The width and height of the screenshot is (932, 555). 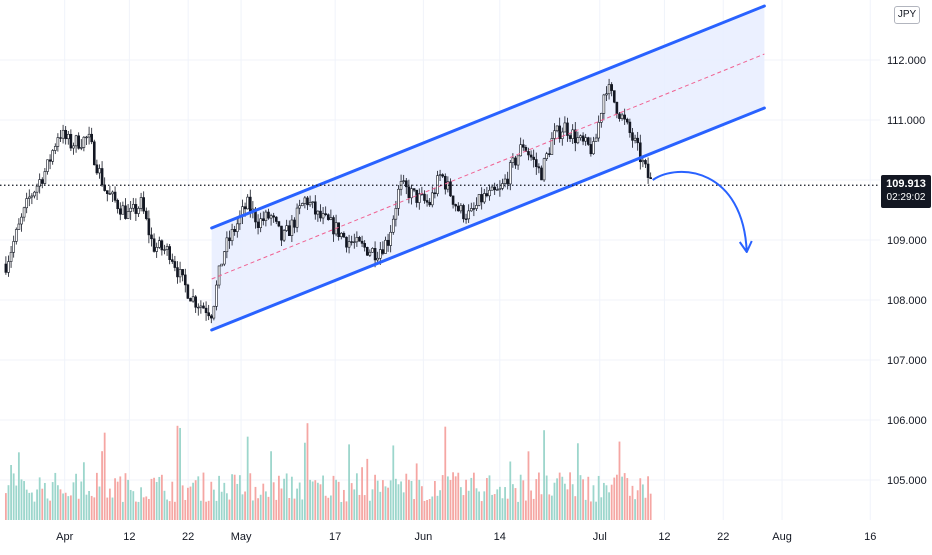 What do you see at coordinates (907, 15) in the screenshot?
I see `currency-badge: JPY` at bounding box center [907, 15].